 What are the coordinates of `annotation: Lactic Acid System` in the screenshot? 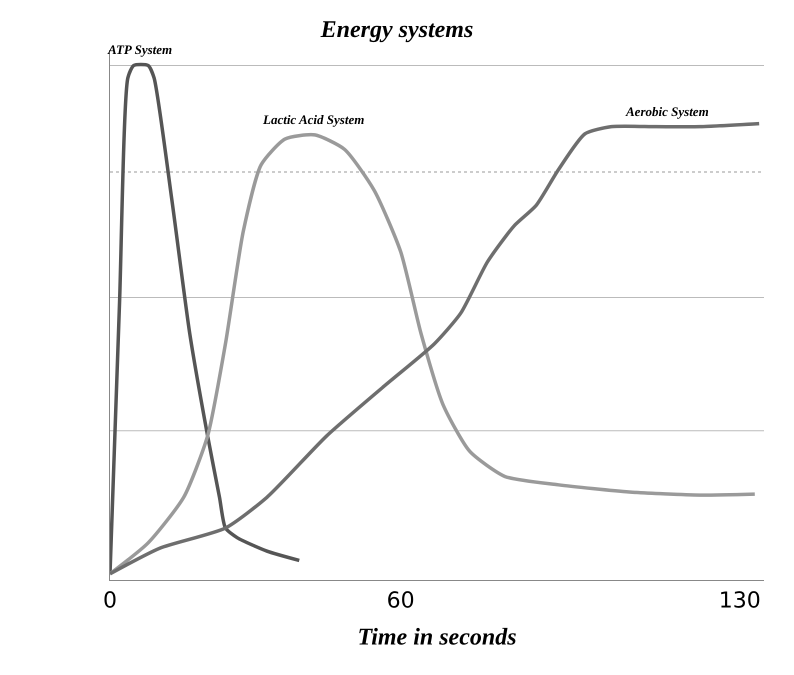 It's located at (313, 119).